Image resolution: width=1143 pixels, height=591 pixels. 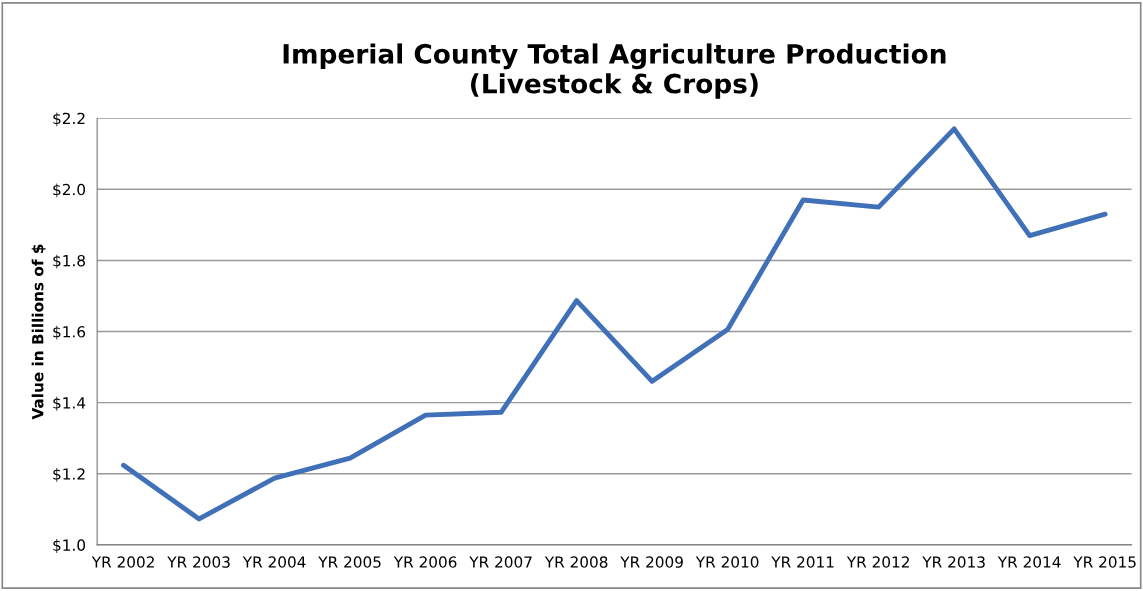 What do you see at coordinates (349, 562) in the screenshot?
I see `x-tick-label: YR 2005` at bounding box center [349, 562].